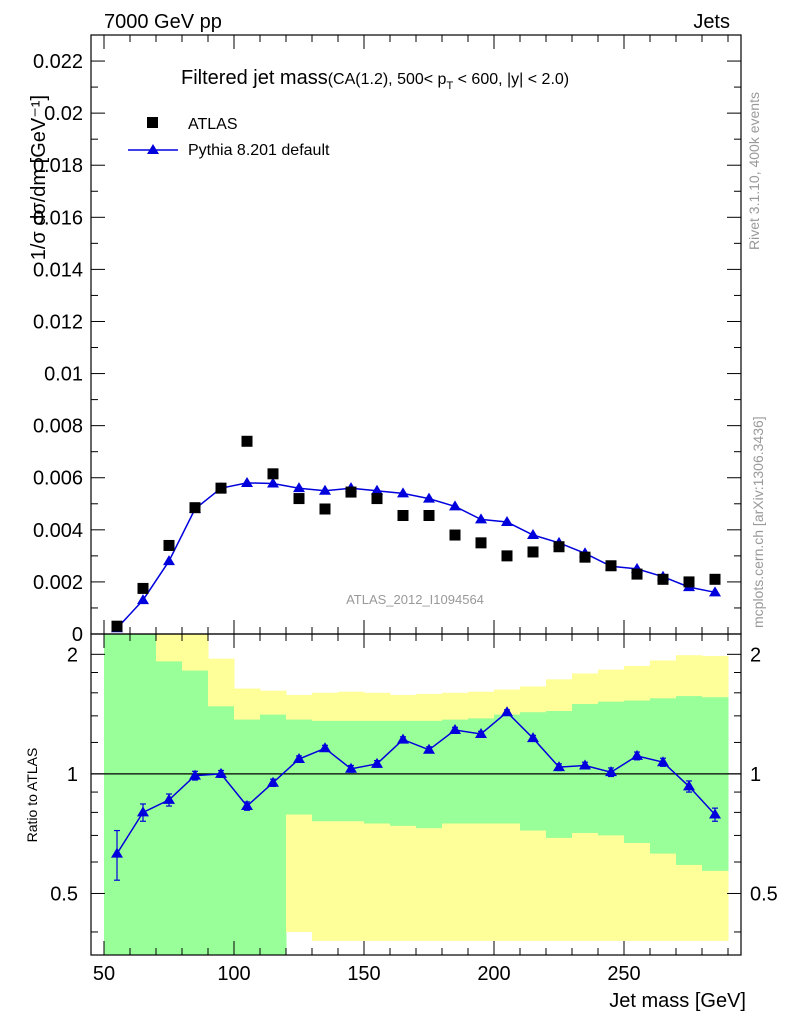 Image resolution: width=786 pixels, height=1029 pixels. I want to click on main-y-tick-label: 0.02, so click(63, 114).